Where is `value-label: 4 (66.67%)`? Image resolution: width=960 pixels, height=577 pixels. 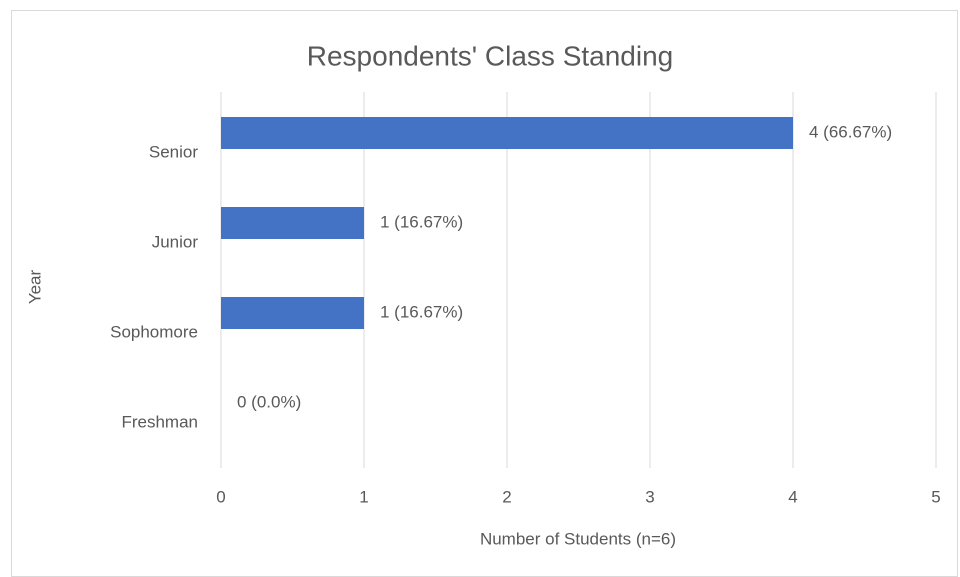 value-label: 4 (66.67%) is located at coordinates (850, 131).